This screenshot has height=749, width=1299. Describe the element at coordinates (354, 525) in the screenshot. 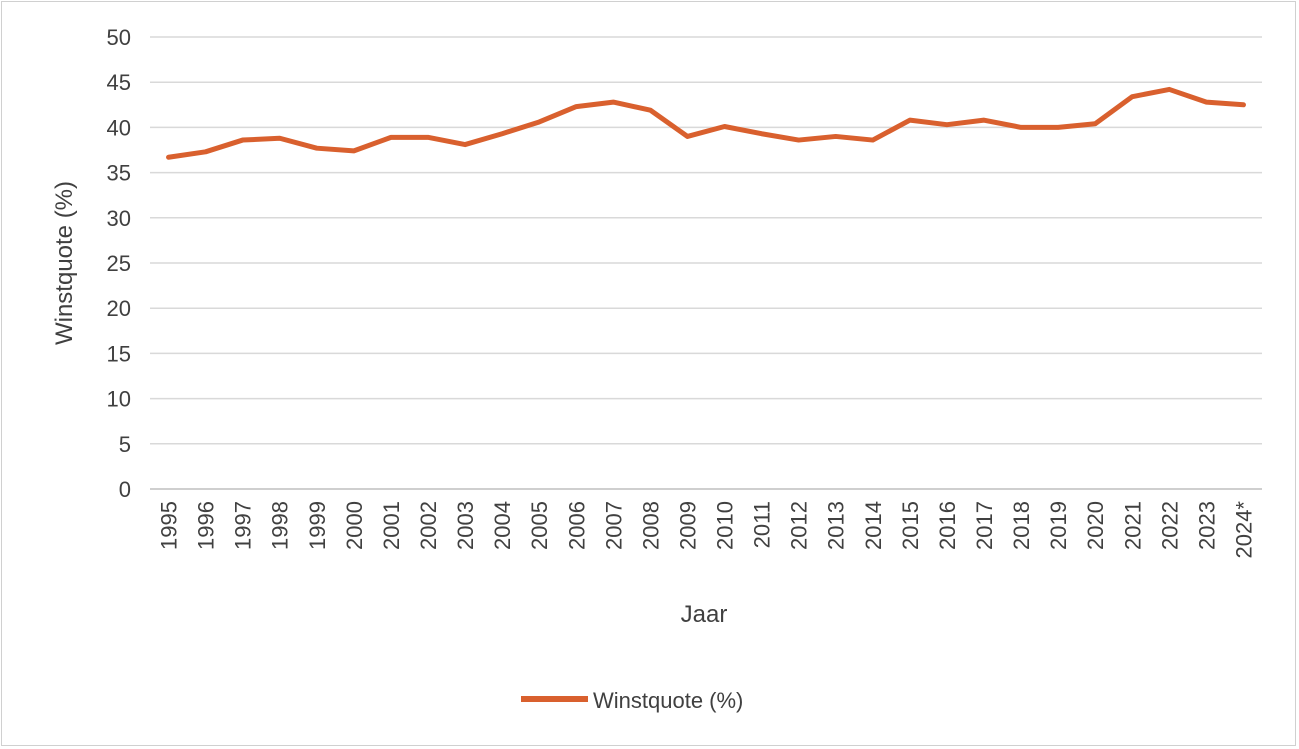

I see `x-tick-label: 2000` at that location.